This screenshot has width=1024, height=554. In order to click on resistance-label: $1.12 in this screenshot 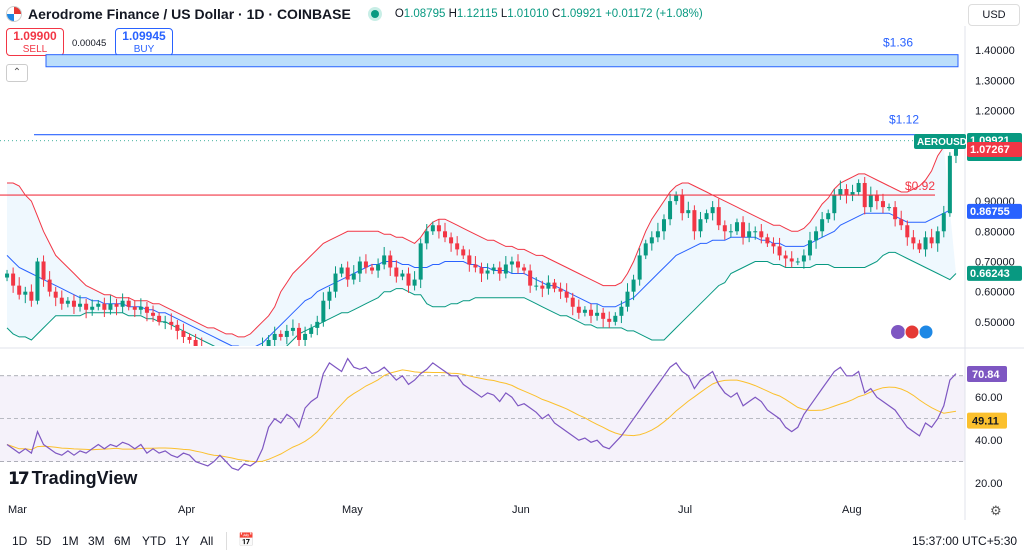, I will do `click(904, 120)`.